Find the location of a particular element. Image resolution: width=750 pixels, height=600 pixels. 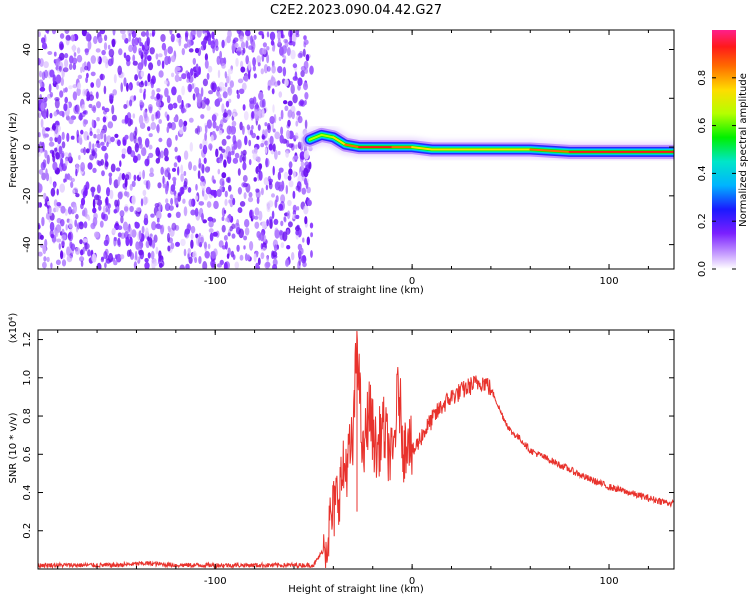

figure-title: C2E2.2023.090.04.42.G27 is located at coordinates (356, 10).